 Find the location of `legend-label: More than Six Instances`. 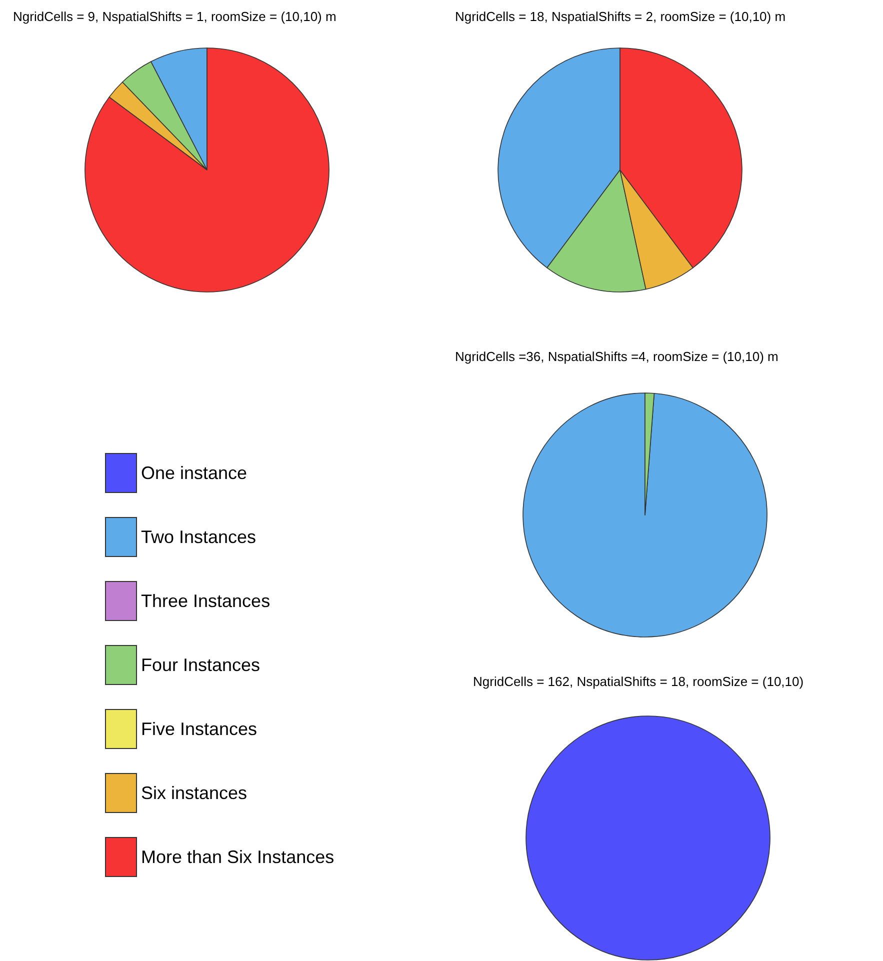

legend-label: More than Six Instances is located at coordinates (237, 857).